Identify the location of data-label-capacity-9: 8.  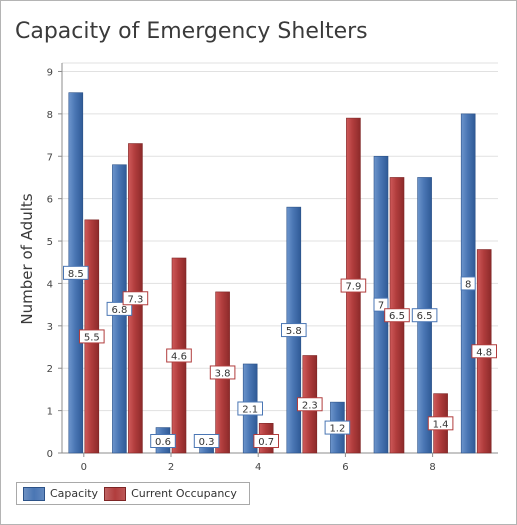
(468, 284).